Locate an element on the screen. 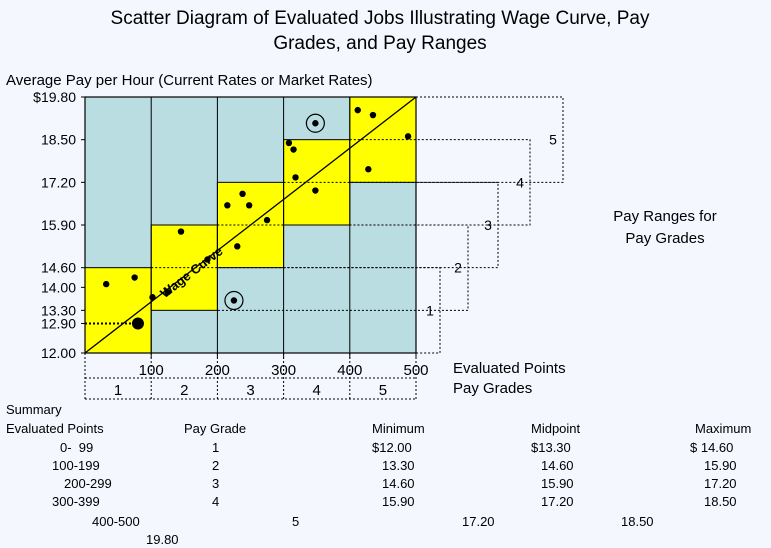 Image resolution: width=771 pixels, height=548 pixels. pay-range-bracket-label: 5 is located at coordinates (553, 140).